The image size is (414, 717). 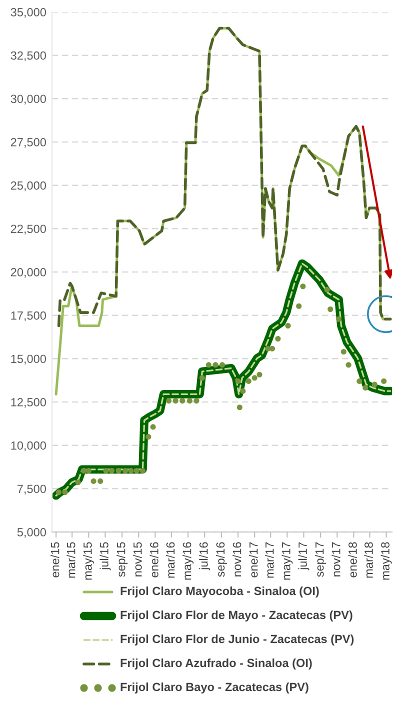 I want to click on x-tick-label: sep/16, so click(x=221, y=559).